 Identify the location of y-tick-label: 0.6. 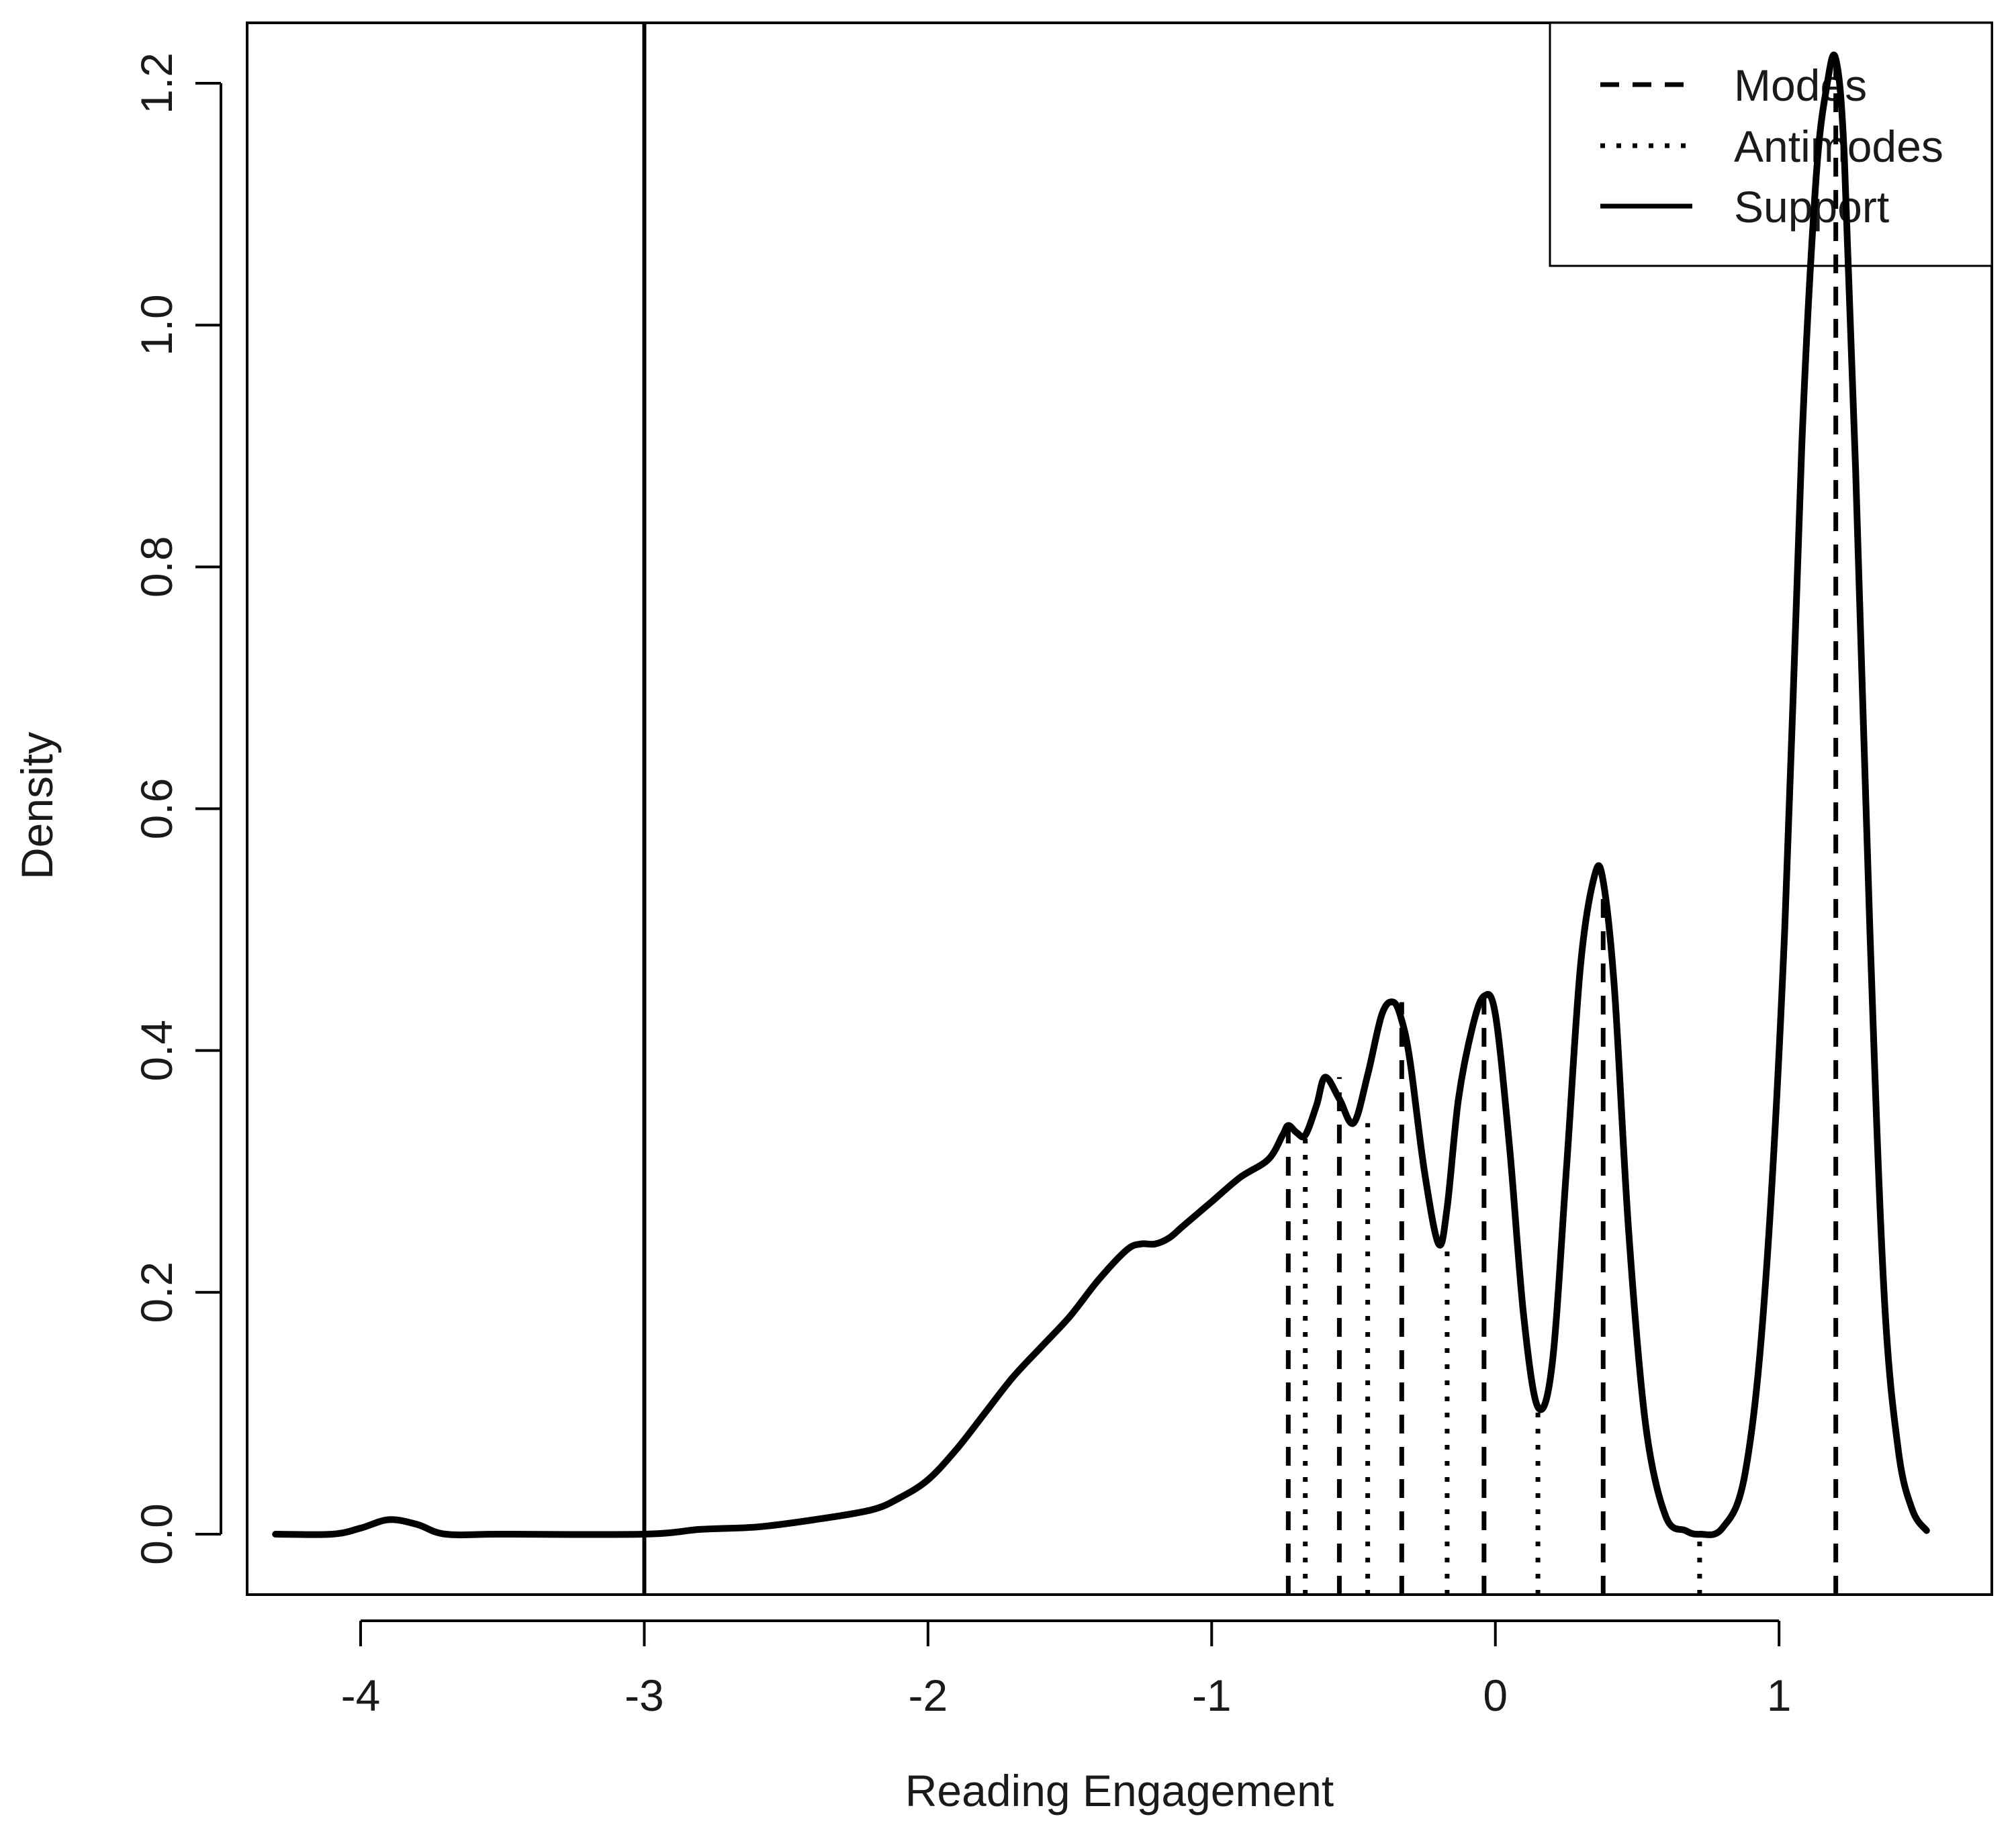
(156, 809).